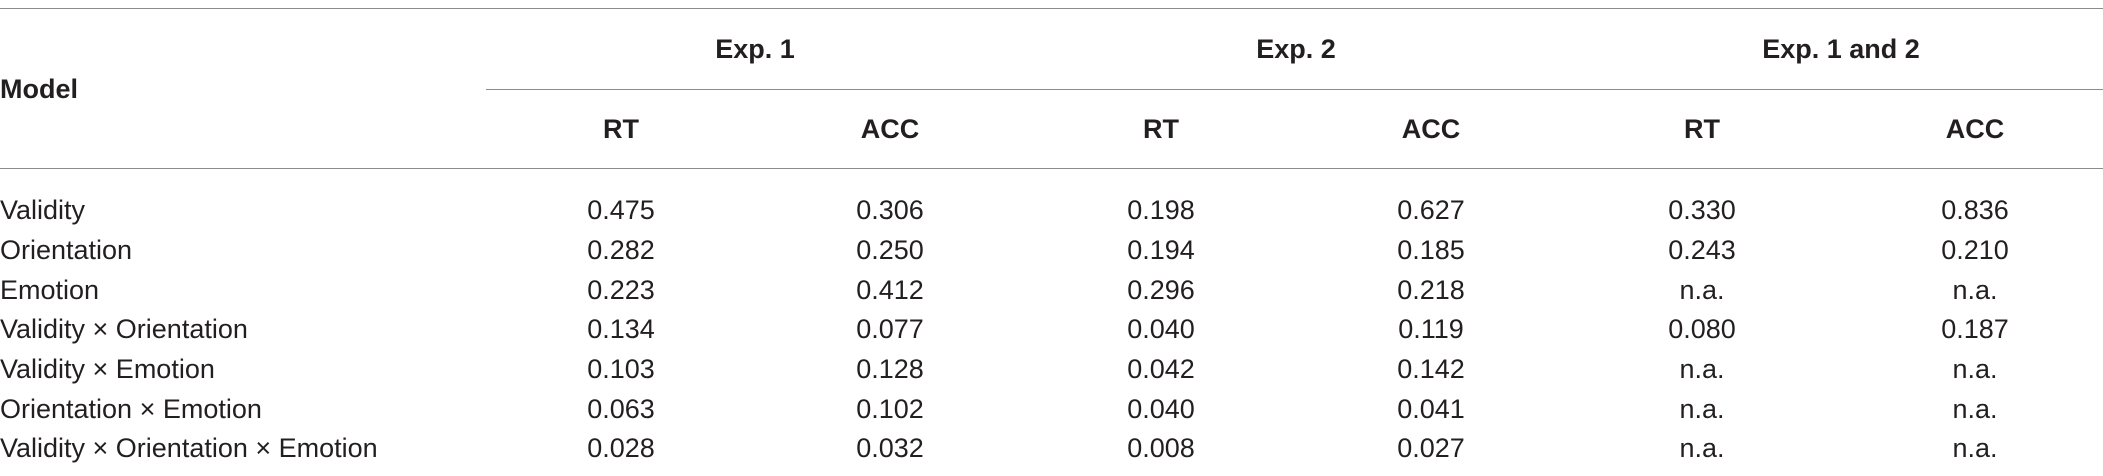 Image resolution: width=2103 pixels, height=476 pixels. I want to click on table-cell: 0.210, so click(1975, 250).